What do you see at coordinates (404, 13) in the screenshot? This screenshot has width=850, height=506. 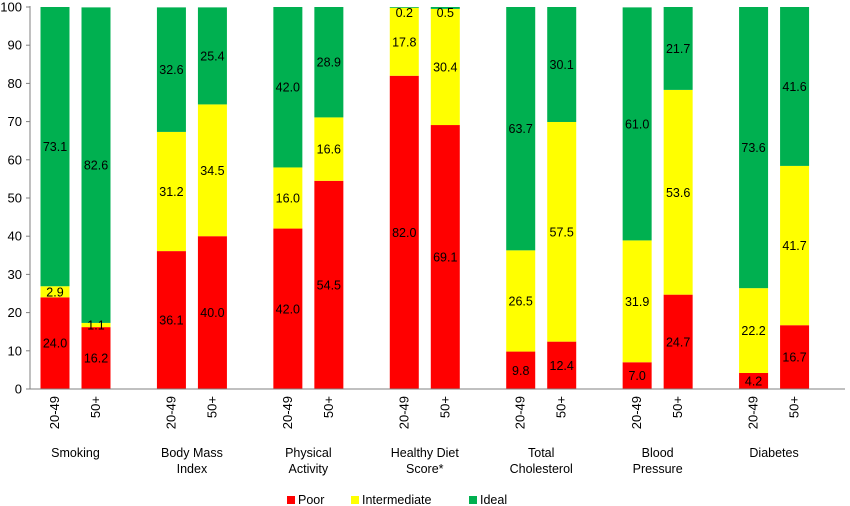 I see `data-label-ideal: 0.2` at bounding box center [404, 13].